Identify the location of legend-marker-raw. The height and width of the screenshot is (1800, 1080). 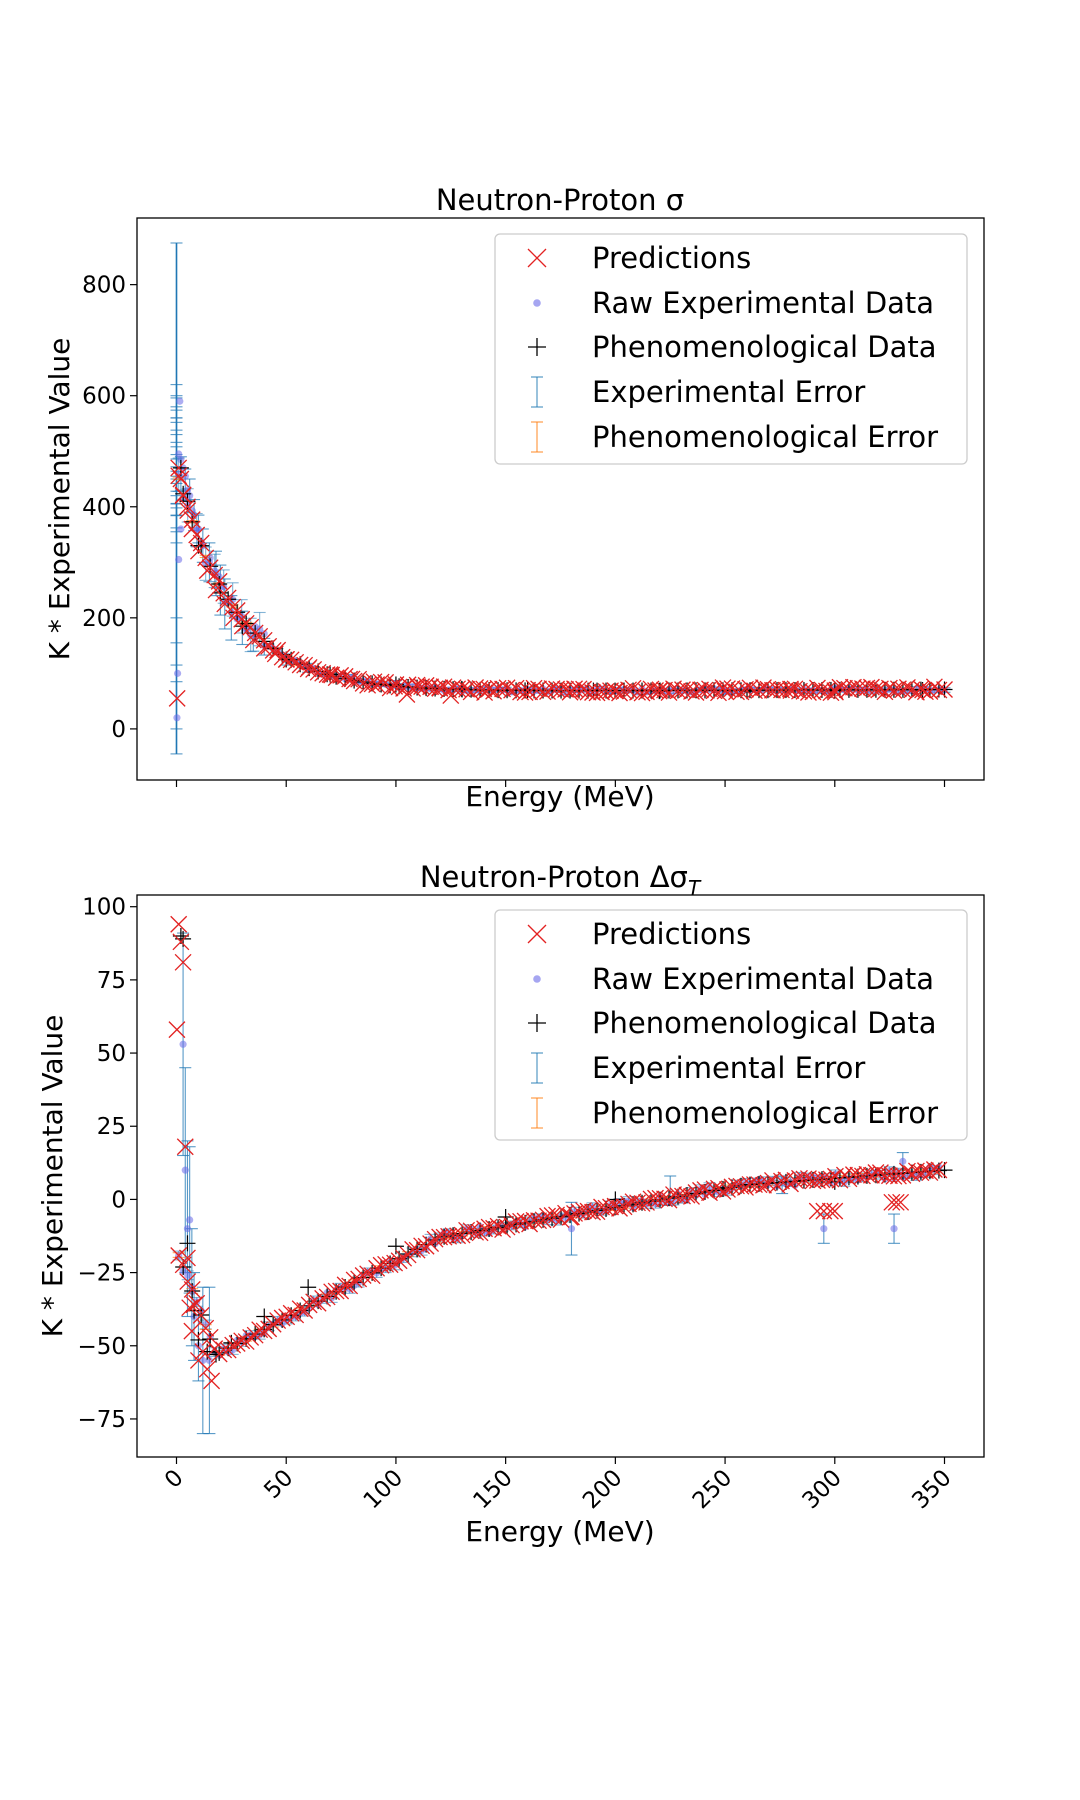
(537, 303).